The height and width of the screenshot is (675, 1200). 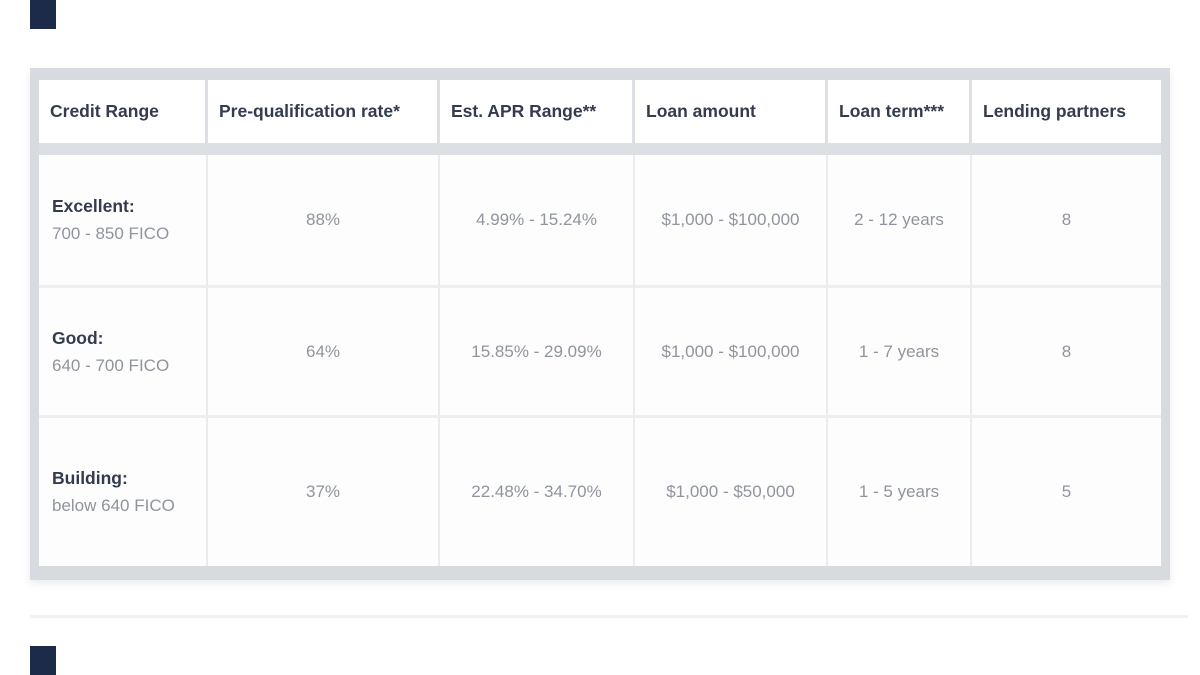 I want to click on cell-lending-partners: 5, so click(x=1066, y=490).